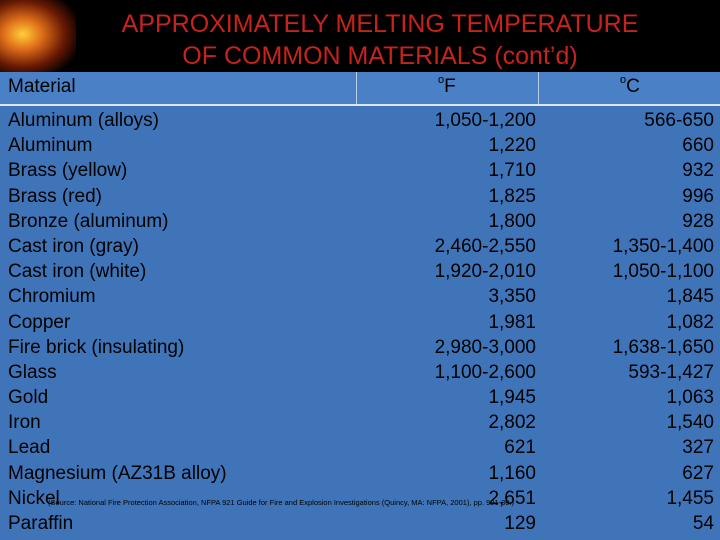 This screenshot has height=540, width=720. I want to click on celsius-cell: 1,350-1,400, so click(663, 246).